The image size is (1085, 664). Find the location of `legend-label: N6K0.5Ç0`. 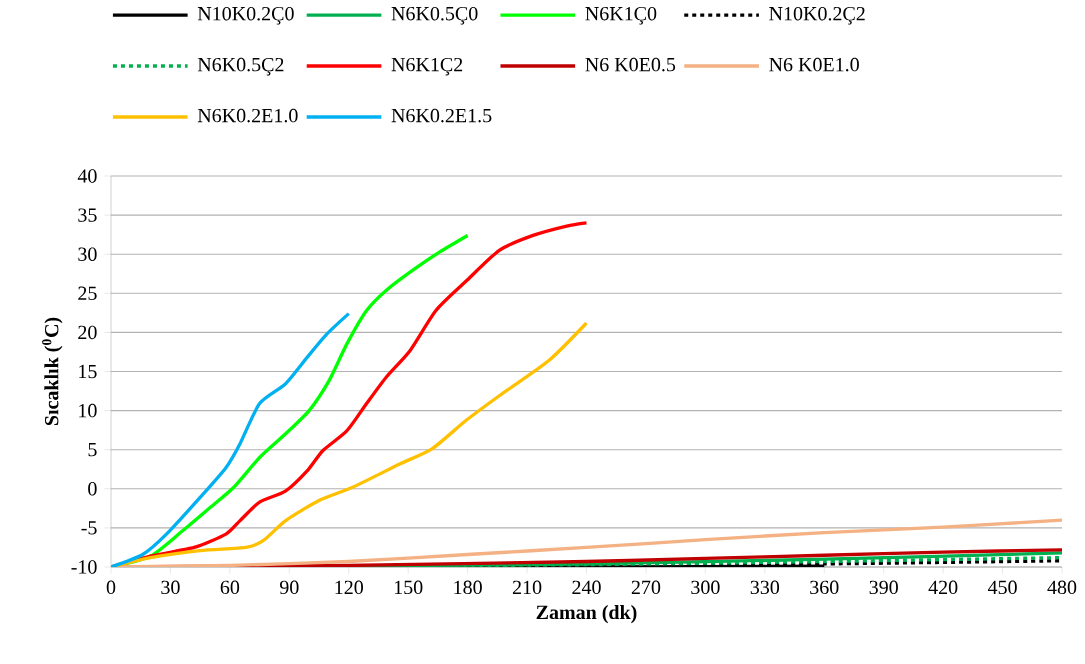

legend-label: N6K0.5Ç0 is located at coordinates (434, 15).